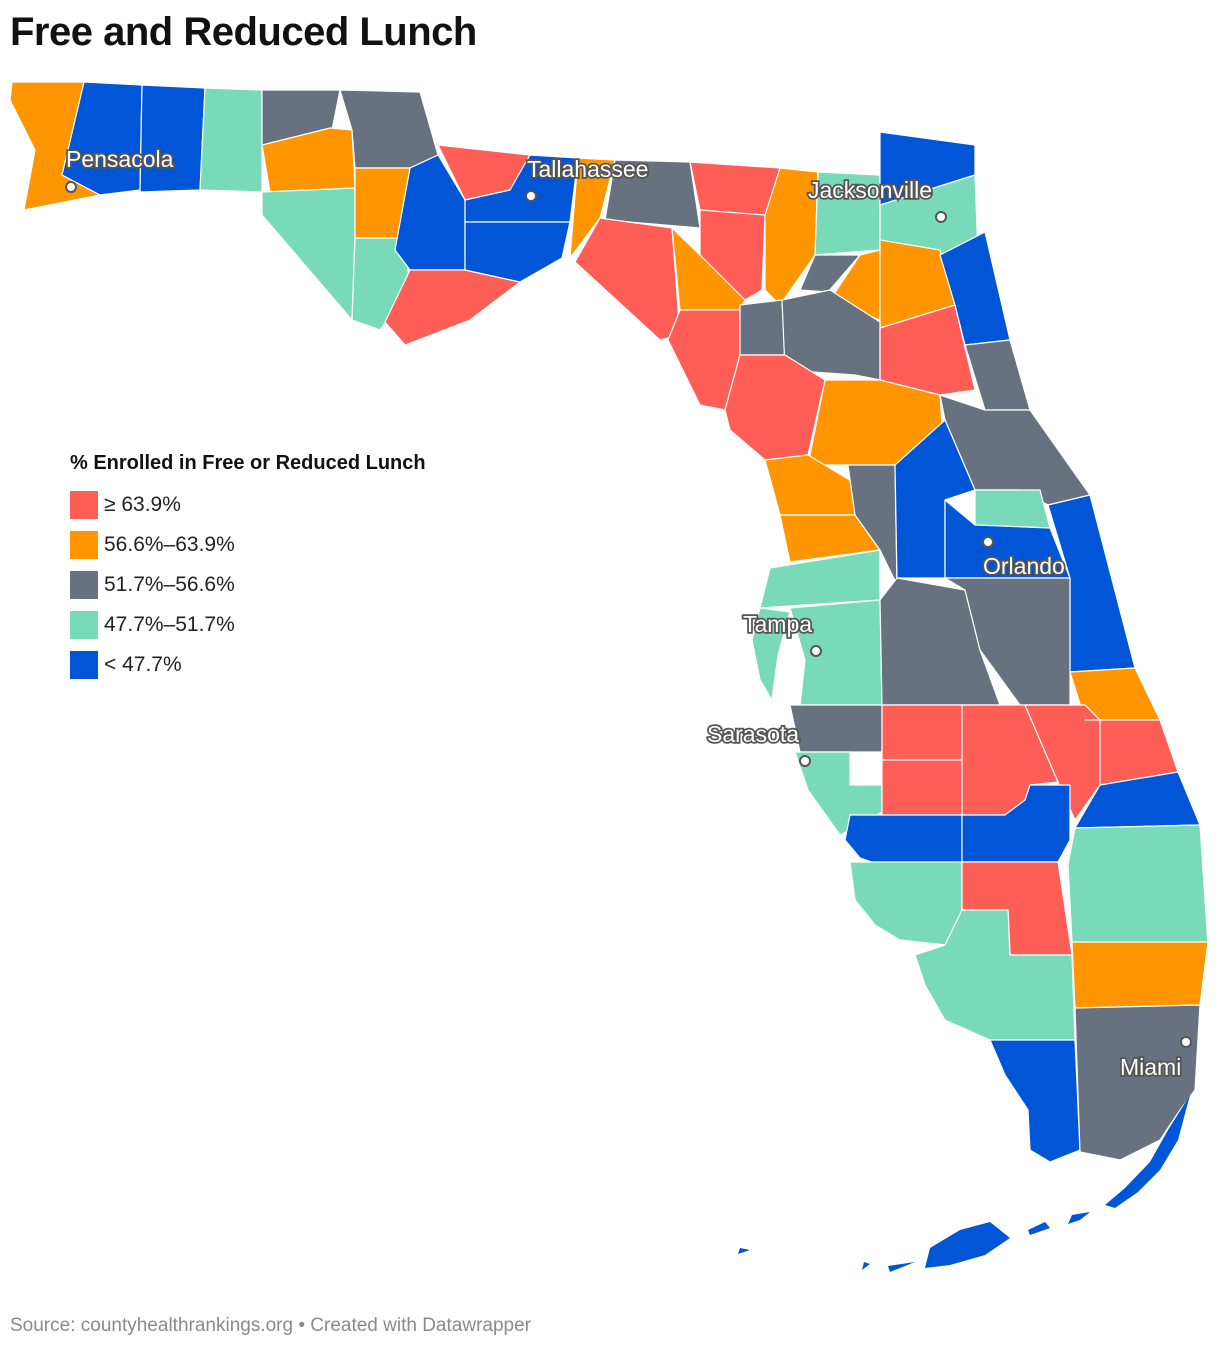 The height and width of the screenshot is (1350, 1220). What do you see at coordinates (587, 169) in the screenshot?
I see `city-label-tallahassee: Tallahassee` at bounding box center [587, 169].